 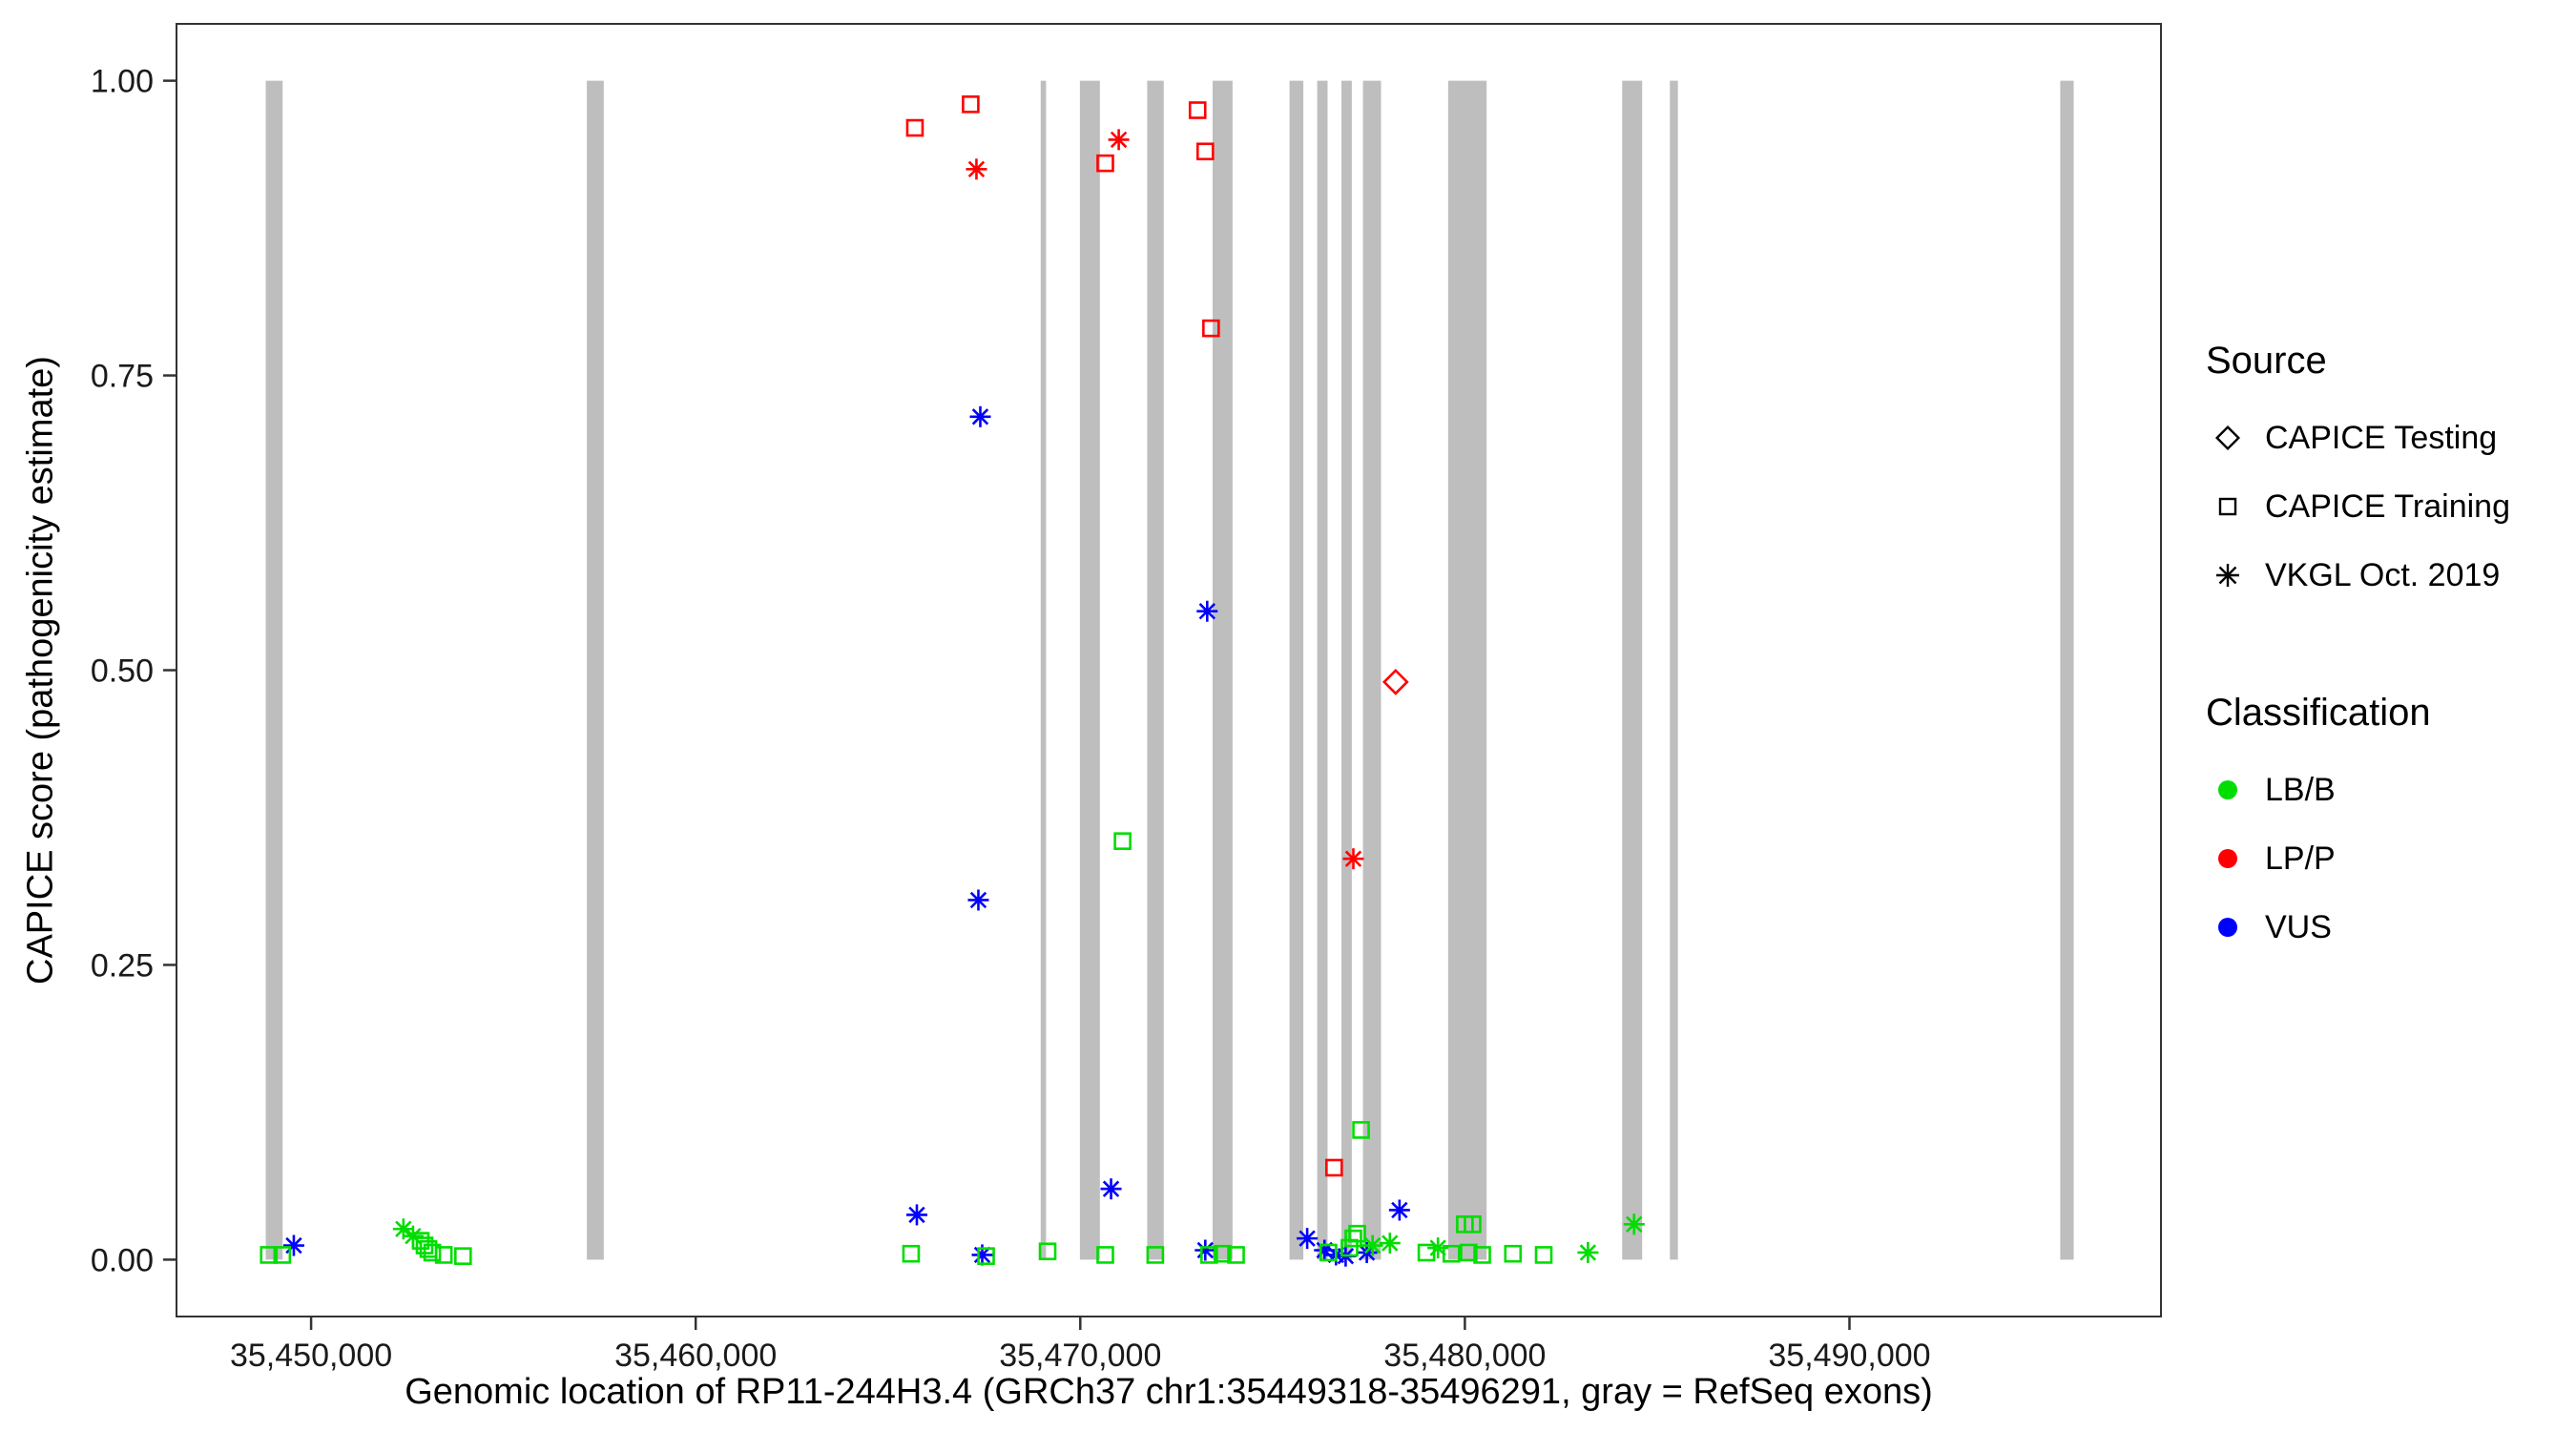 What do you see at coordinates (122, 82) in the screenshot?
I see `y-tick-label: 1.00` at bounding box center [122, 82].